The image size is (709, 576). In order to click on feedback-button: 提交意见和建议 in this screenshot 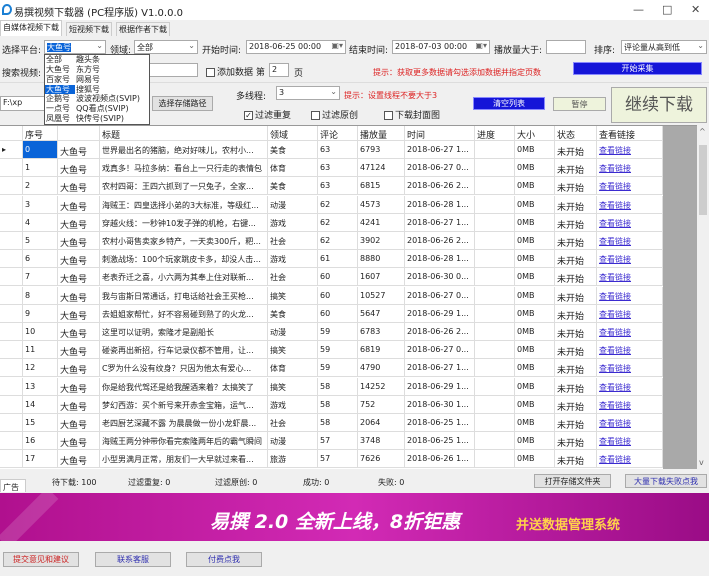, I will do `click(41, 559)`.